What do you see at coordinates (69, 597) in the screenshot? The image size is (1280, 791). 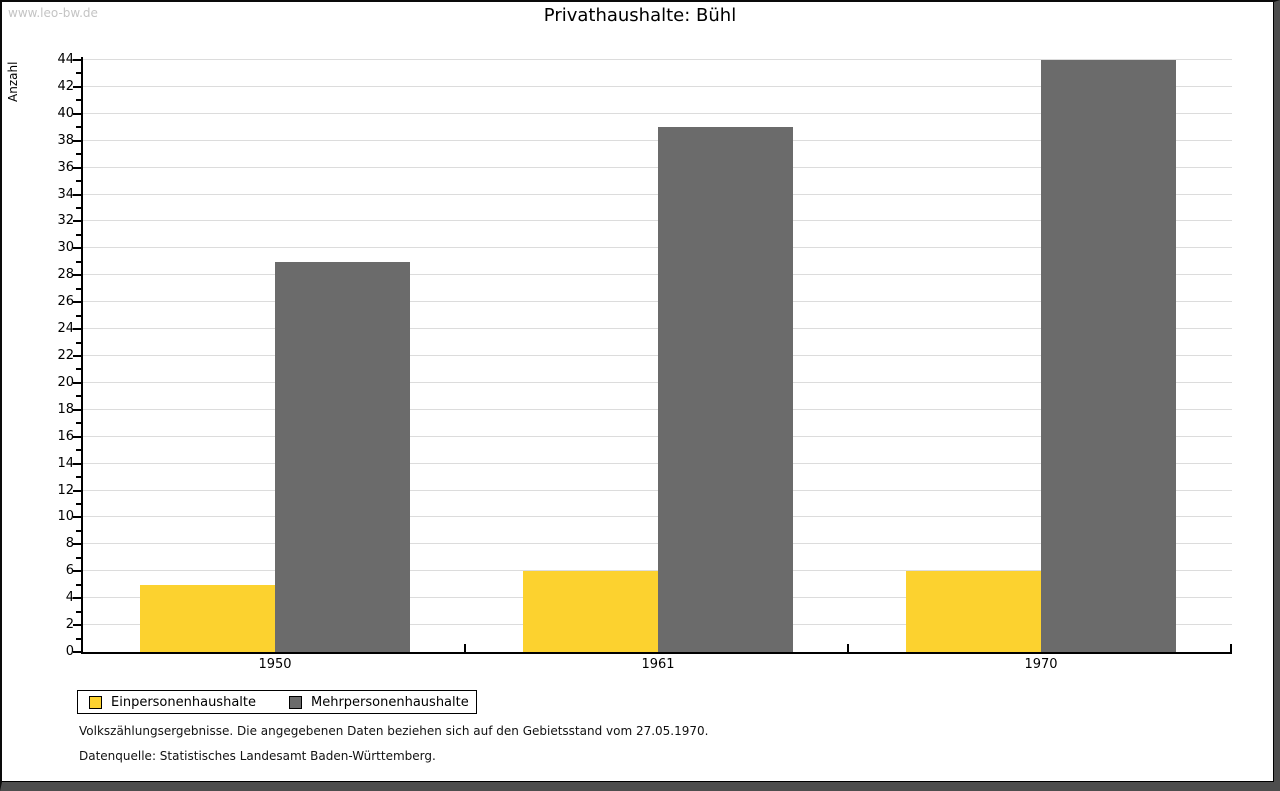 I see `y-tick-label: 4` at bounding box center [69, 597].